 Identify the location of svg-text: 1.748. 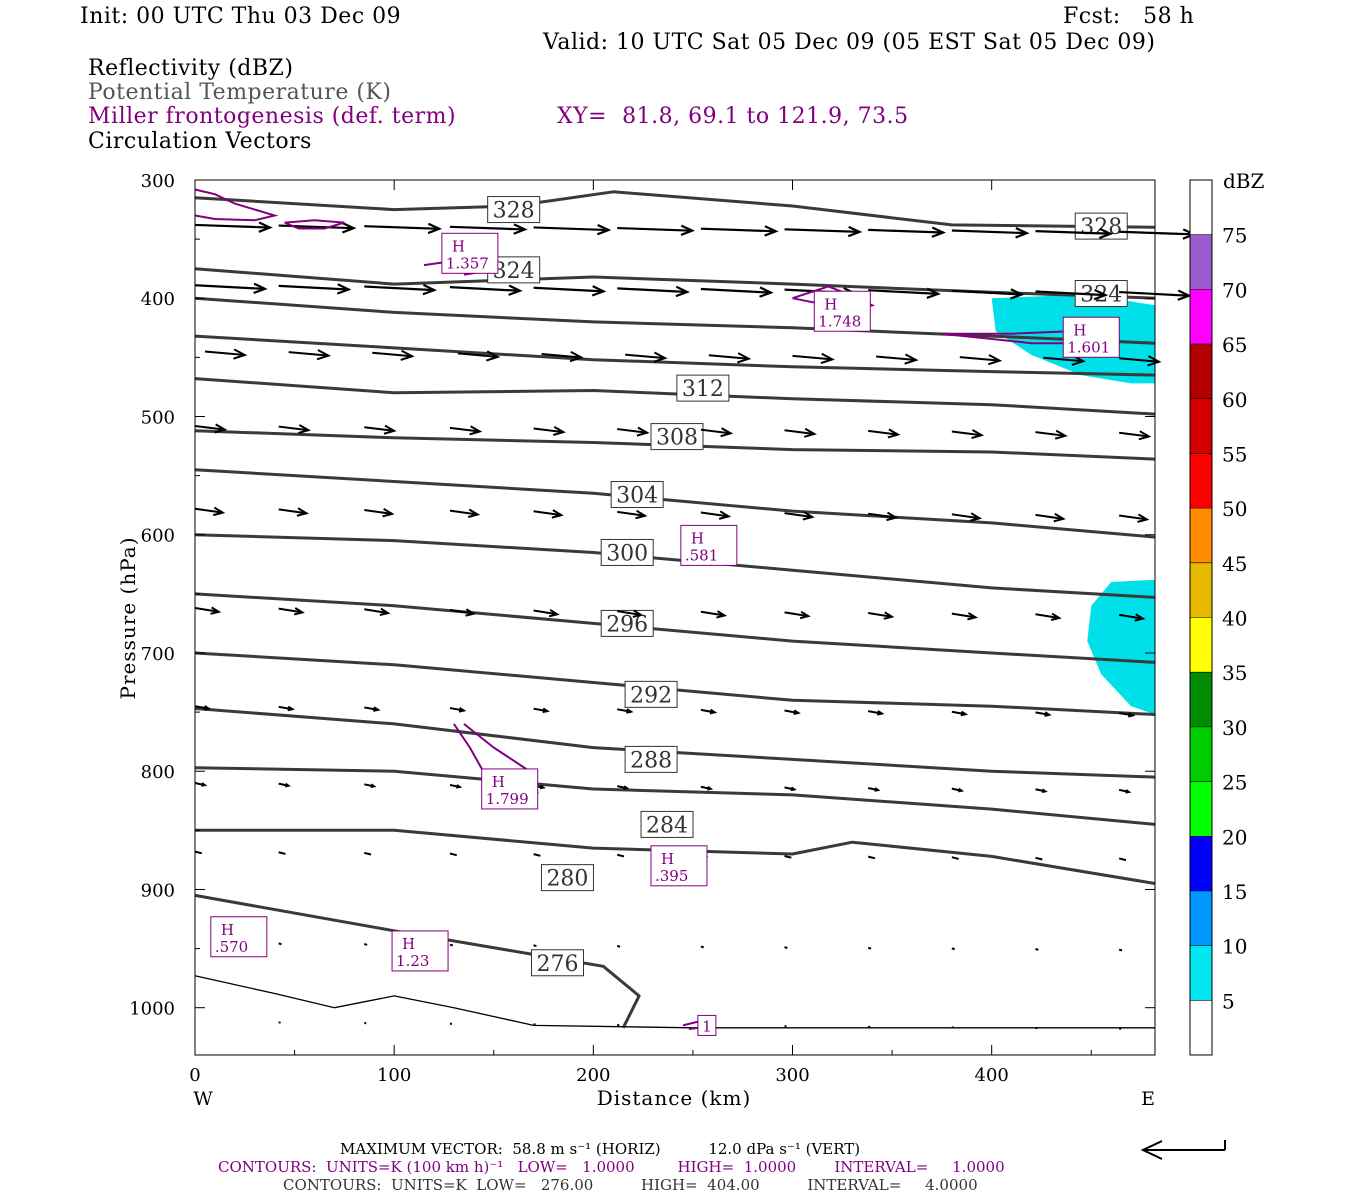
(839, 321).